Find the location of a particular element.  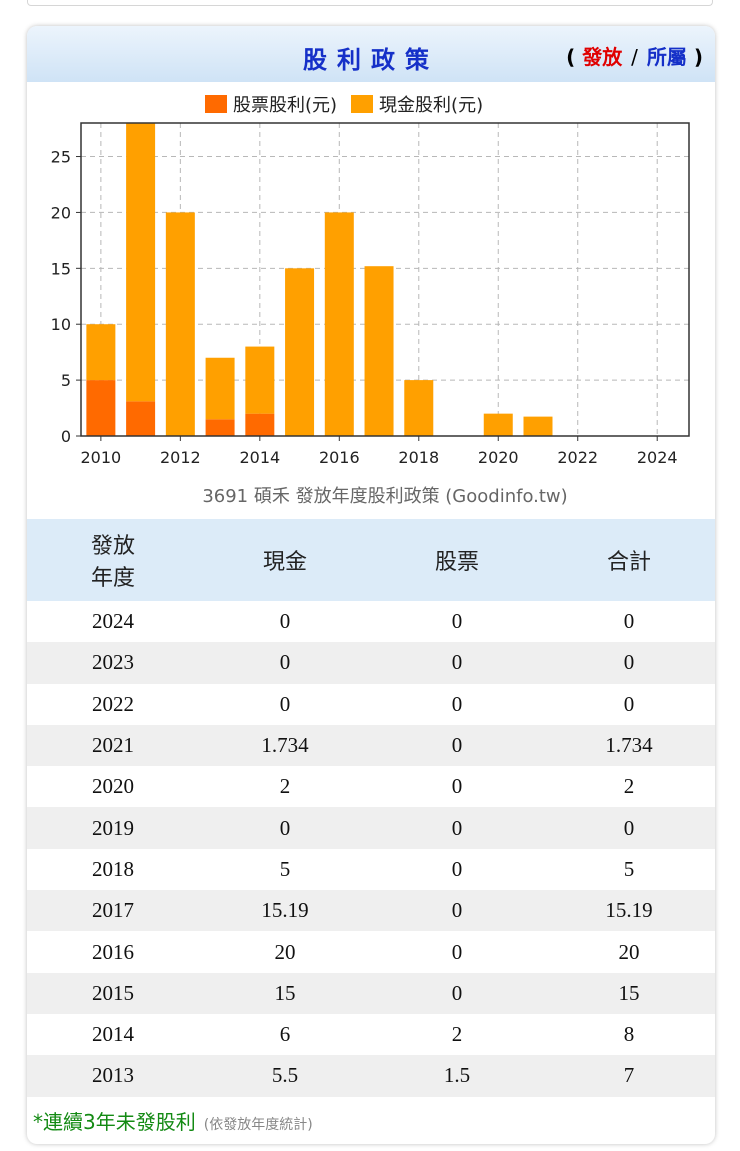

x-tick-label: 2010 is located at coordinates (101, 457).